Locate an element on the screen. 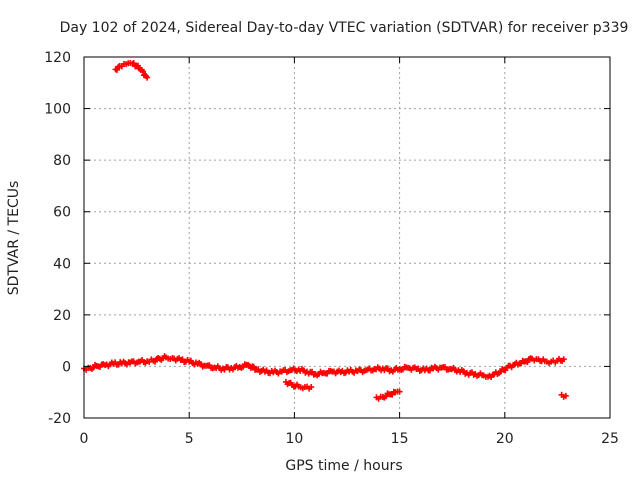  x-tick-label: 25 is located at coordinates (610, 439).